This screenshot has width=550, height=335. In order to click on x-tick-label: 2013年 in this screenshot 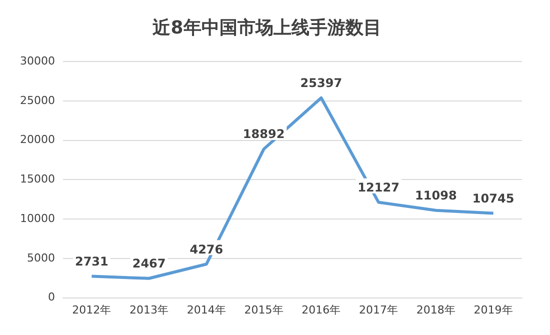, I will do `click(149, 309)`.